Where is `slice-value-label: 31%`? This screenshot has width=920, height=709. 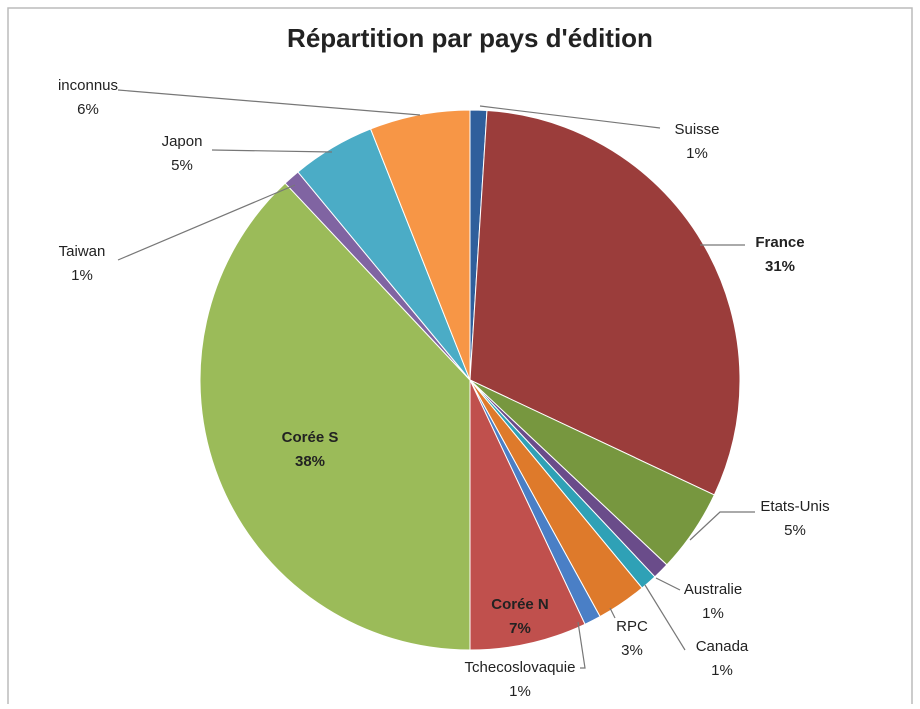 slice-value-label: 31% is located at coordinates (780, 266).